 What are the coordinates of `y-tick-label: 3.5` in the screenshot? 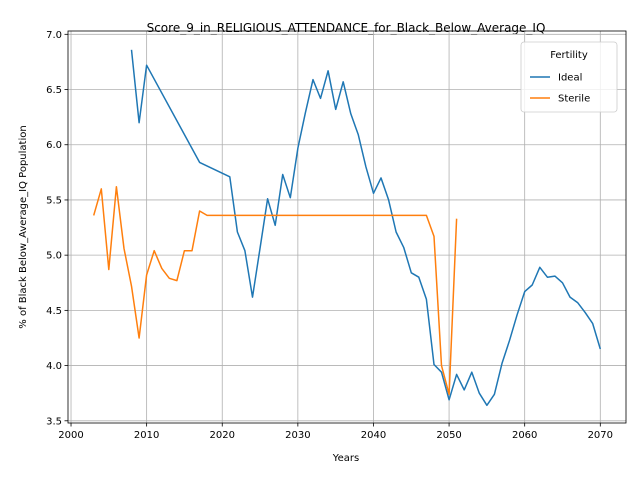 It's located at (54, 421).